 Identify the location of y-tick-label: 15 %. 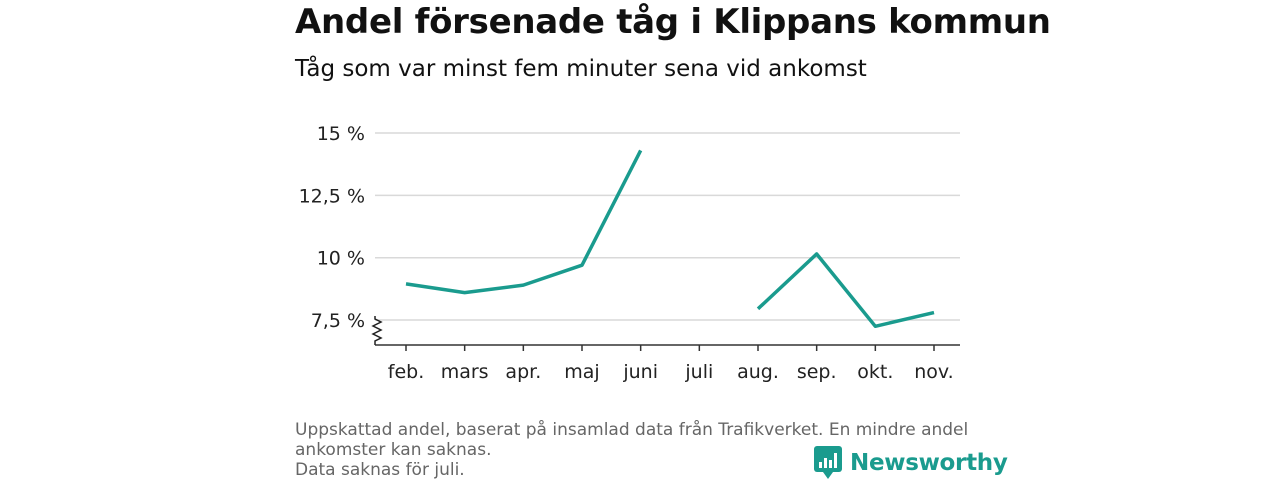
(341, 134).